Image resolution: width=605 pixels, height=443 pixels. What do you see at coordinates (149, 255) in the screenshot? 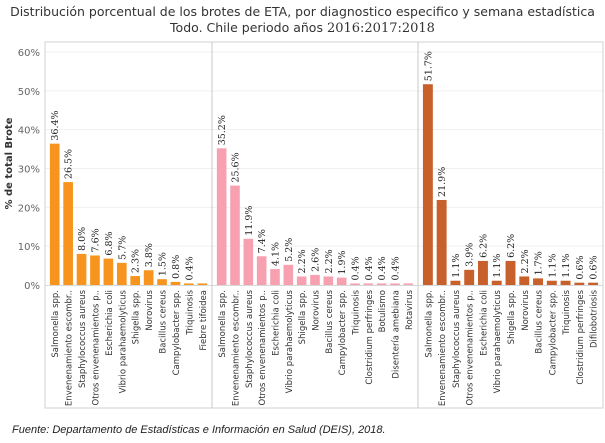
I see `data-label: 3.8%` at bounding box center [149, 255].